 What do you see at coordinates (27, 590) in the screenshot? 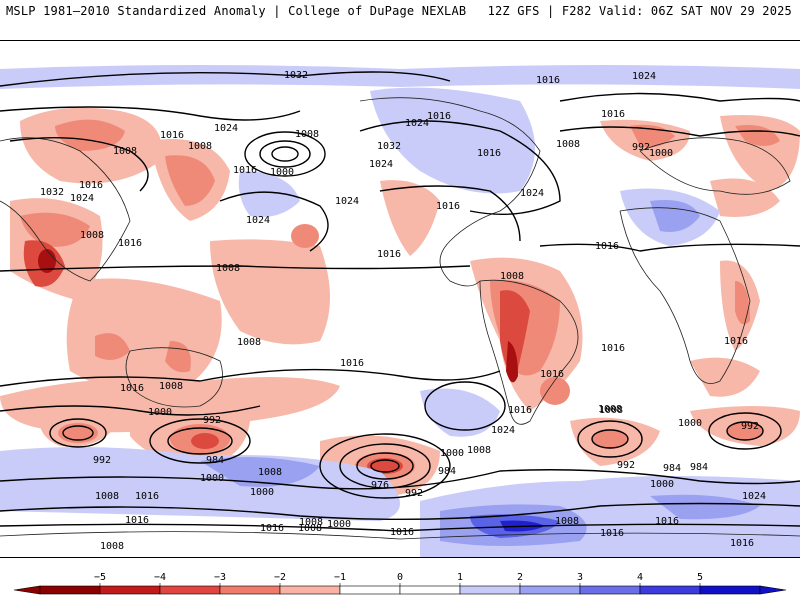
I see `colorbar-end-cap-left` at bounding box center [27, 590].